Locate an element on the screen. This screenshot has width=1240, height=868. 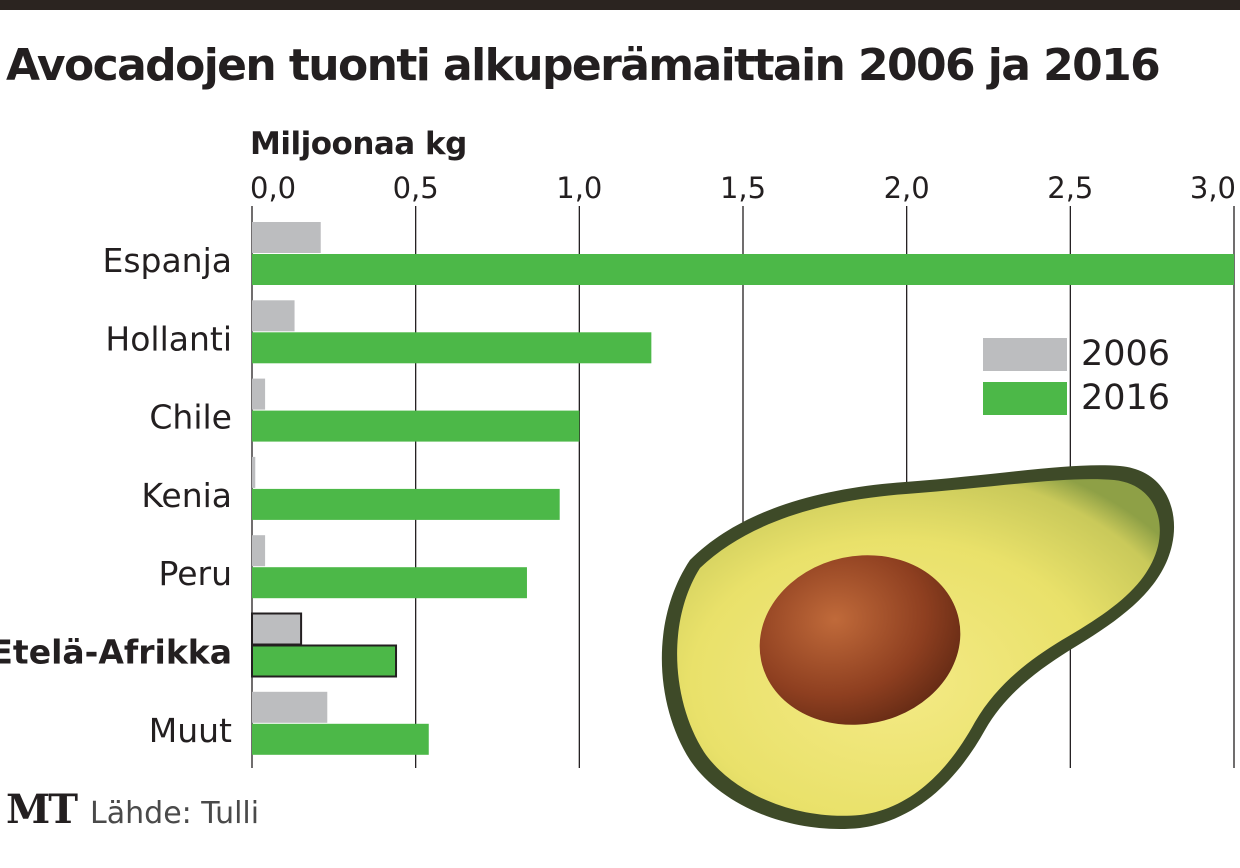
legend-swatch-2016 is located at coordinates (1025, 398).